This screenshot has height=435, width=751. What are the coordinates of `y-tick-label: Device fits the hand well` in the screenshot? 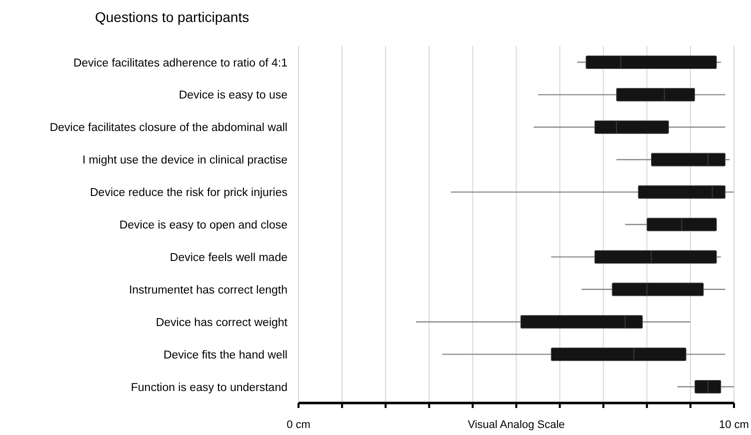 It's located at (225, 355).